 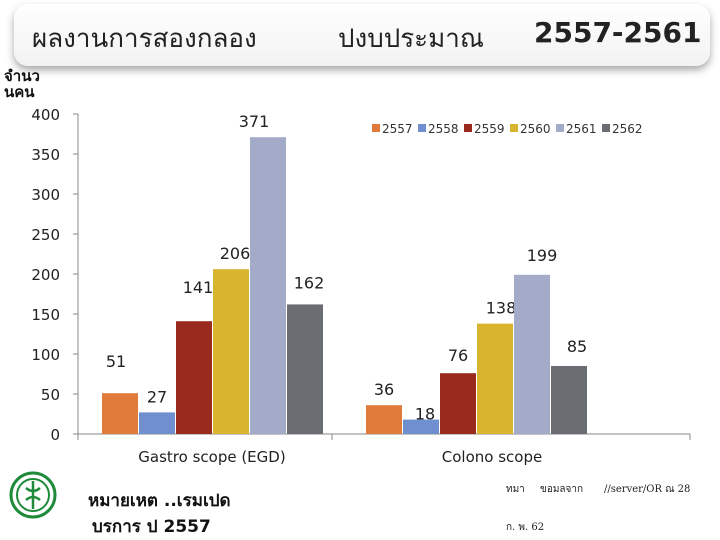 I want to click on x-category-label: Colono scope, so click(x=492, y=457).